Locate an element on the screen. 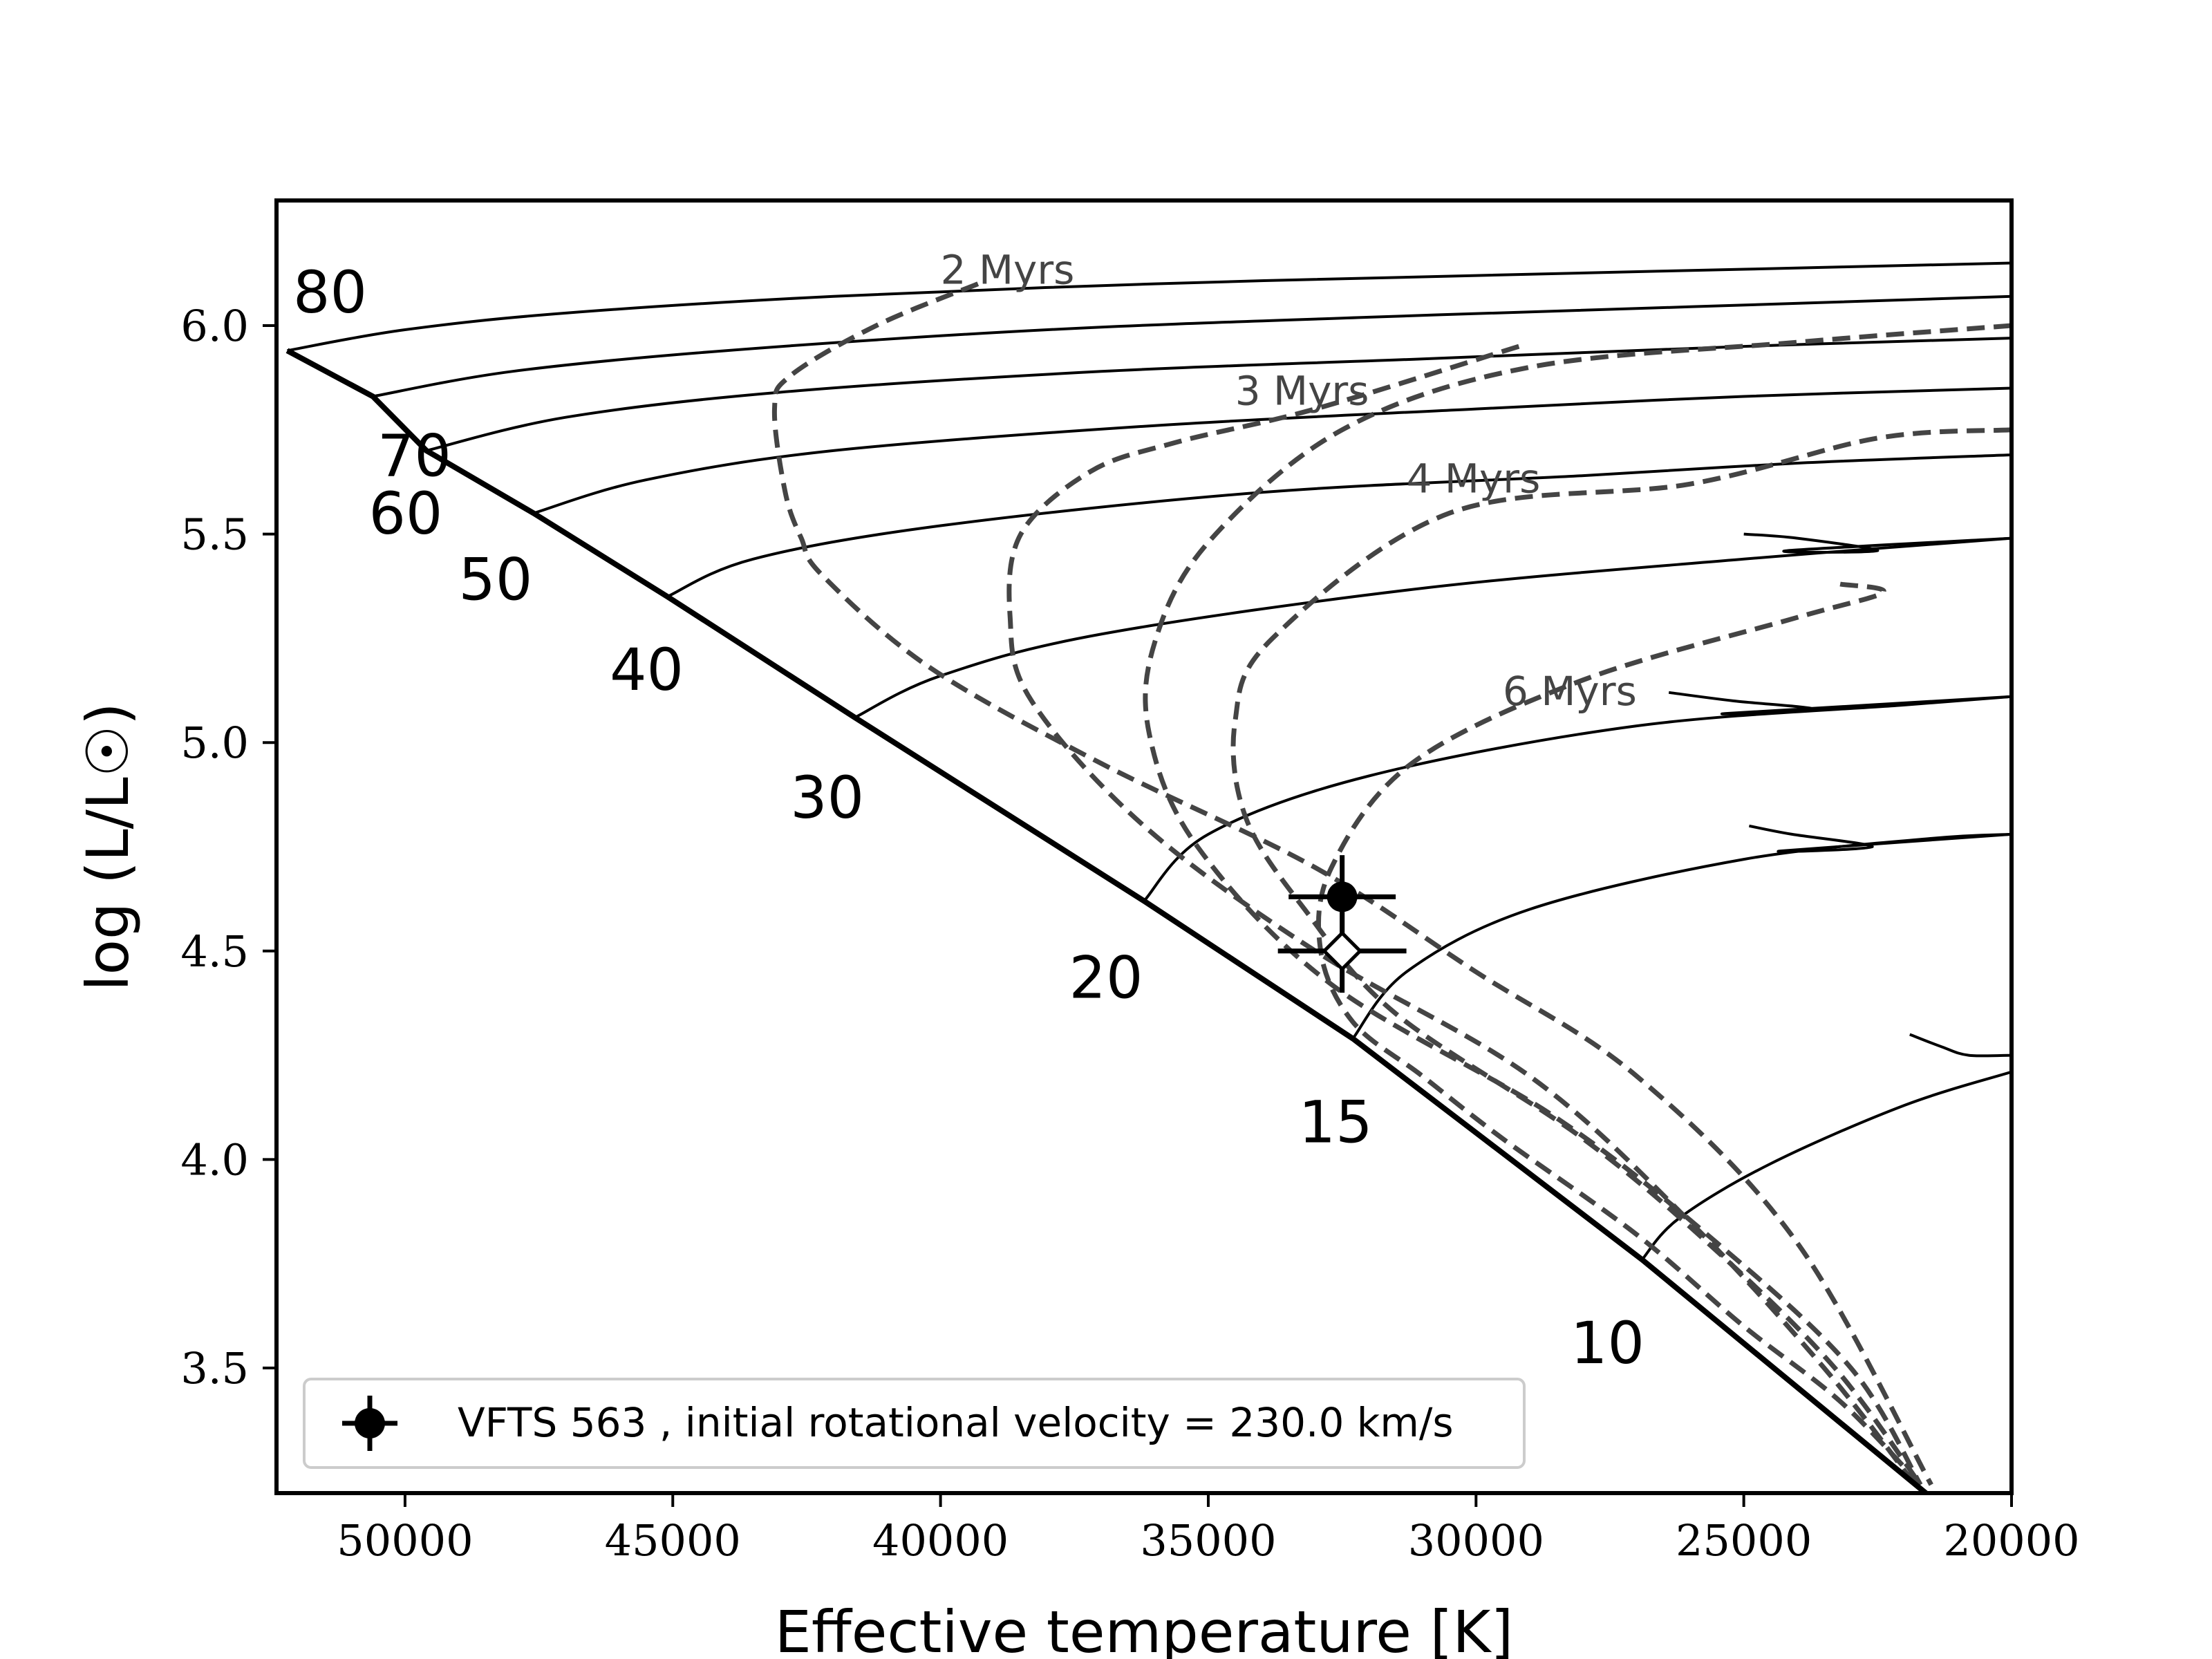  y-axis-label: log (L/L☉) is located at coordinates (108, 847).